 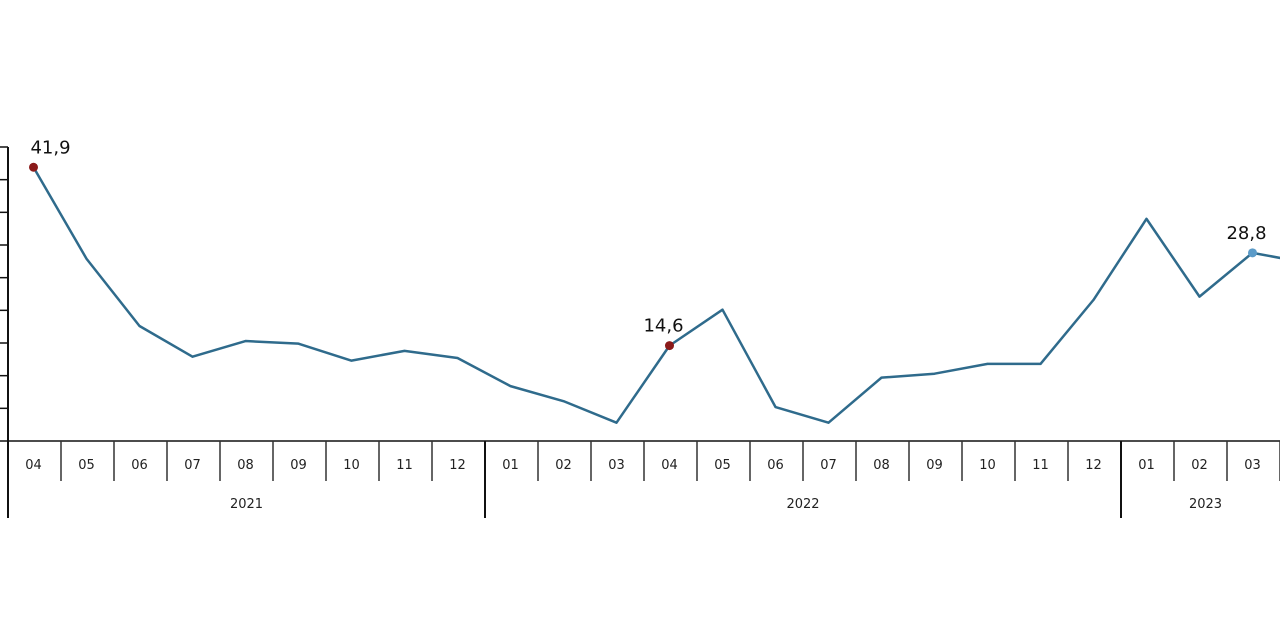 What do you see at coordinates (802, 504) in the screenshot?
I see `year-label: 2022` at bounding box center [802, 504].